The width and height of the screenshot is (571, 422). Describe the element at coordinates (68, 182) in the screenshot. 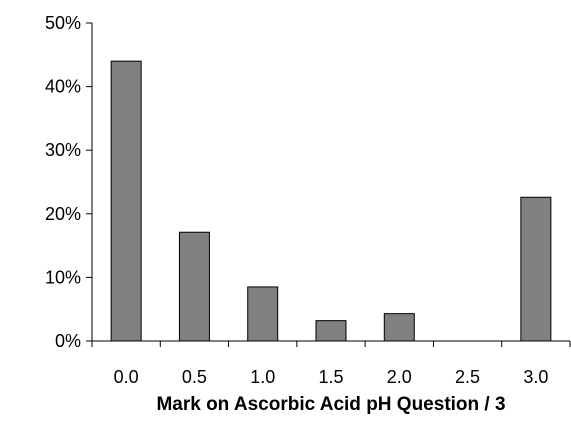

I see `y-ticks-group: 0% 10% 20% 30% 40% 50%` at that location.